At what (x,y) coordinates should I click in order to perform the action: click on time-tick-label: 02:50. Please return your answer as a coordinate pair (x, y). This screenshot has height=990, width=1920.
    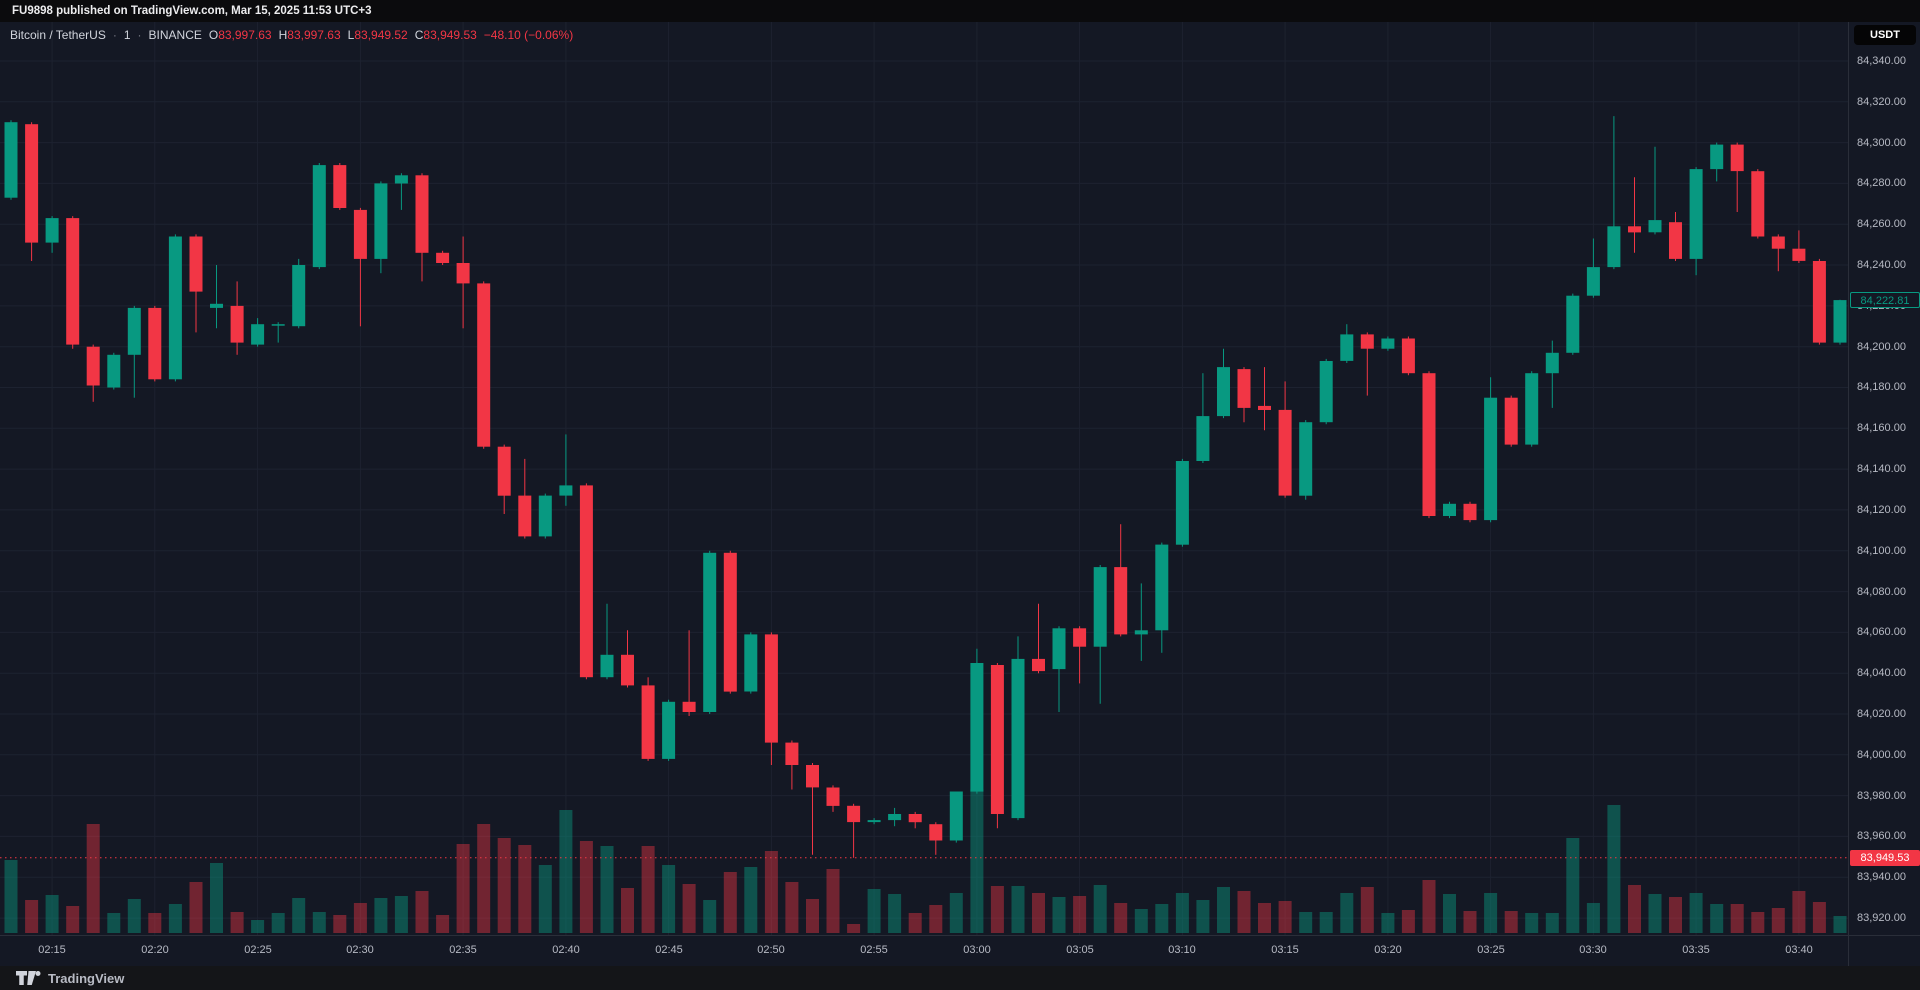
    Looking at the image, I should click on (771, 950).